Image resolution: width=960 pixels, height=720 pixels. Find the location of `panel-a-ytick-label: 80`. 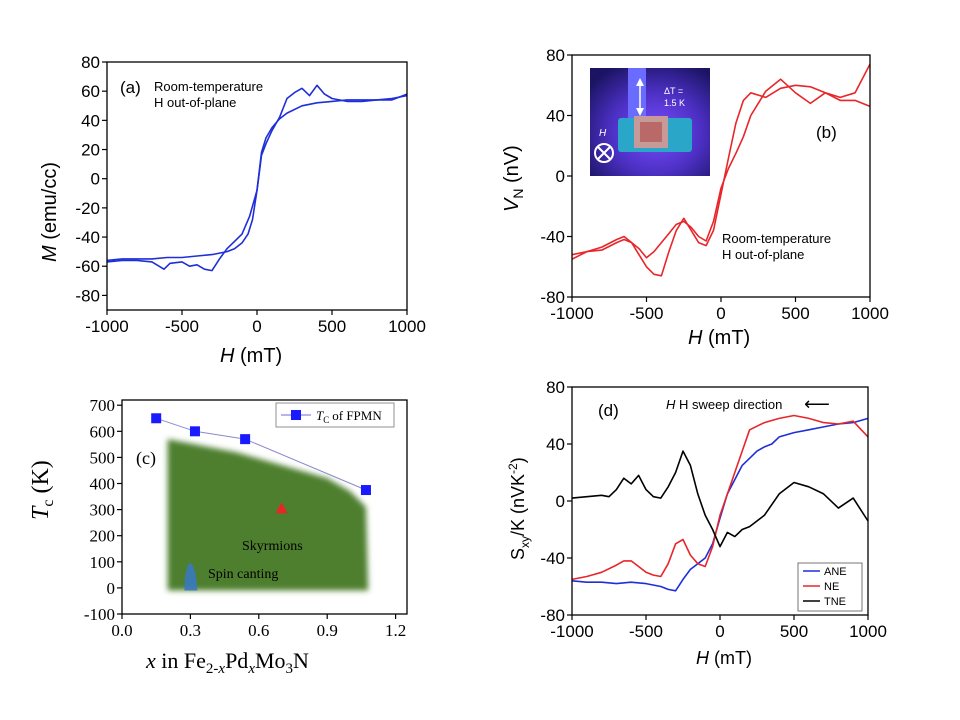

panel-a-ytick-label: 80 is located at coordinates (90, 62).